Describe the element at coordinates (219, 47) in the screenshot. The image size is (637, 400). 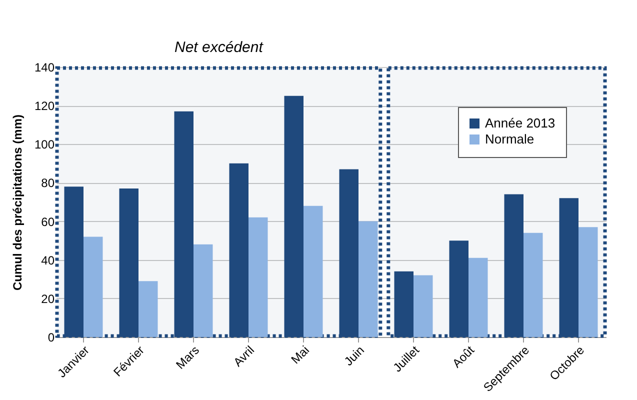
I see `band-label: Net excédent` at that location.